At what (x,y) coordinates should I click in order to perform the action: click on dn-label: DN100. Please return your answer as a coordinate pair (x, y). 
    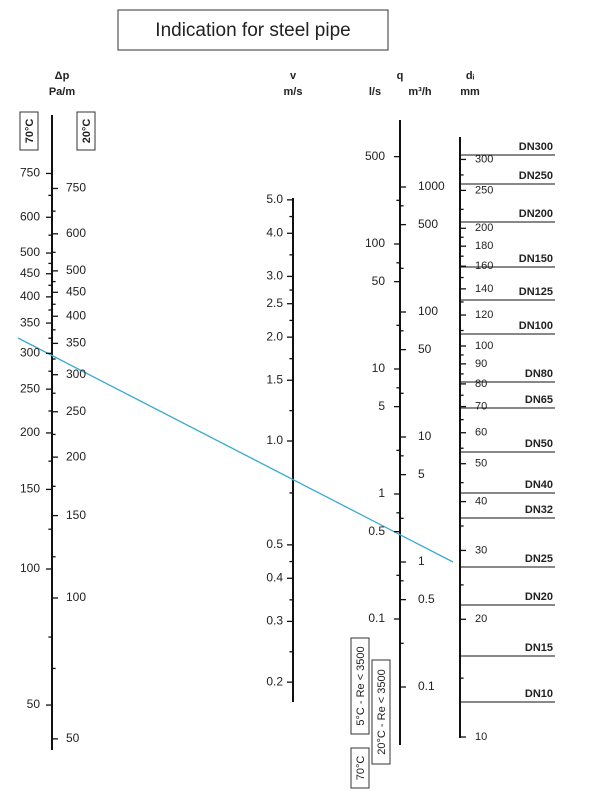
    Looking at the image, I should click on (536, 326).